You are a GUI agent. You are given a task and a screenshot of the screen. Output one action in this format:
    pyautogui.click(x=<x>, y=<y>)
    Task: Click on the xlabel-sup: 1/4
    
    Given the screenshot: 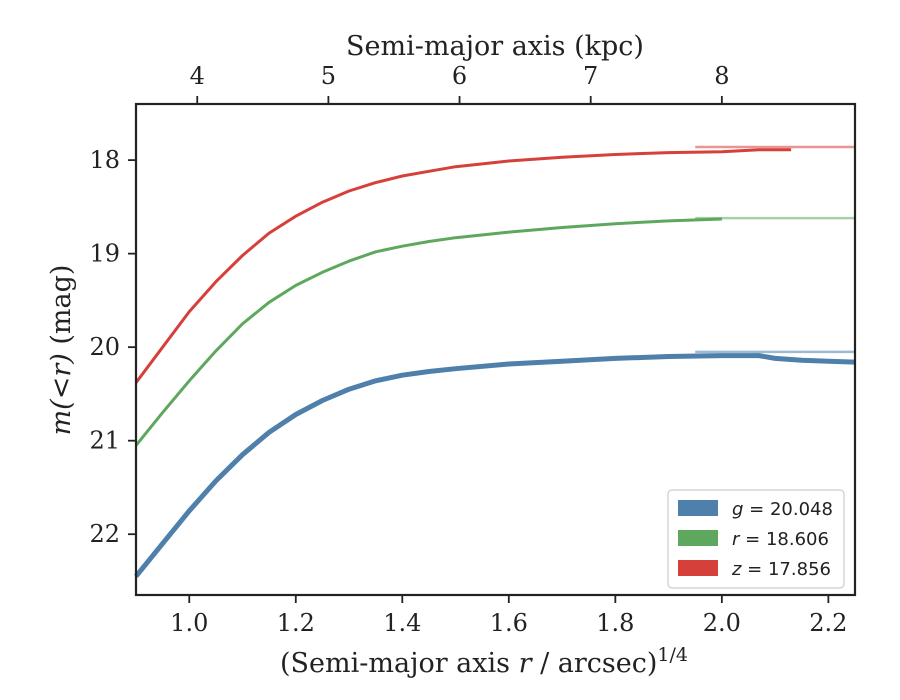 What is the action you would take?
    pyautogui.click(x=672, y=655)
    